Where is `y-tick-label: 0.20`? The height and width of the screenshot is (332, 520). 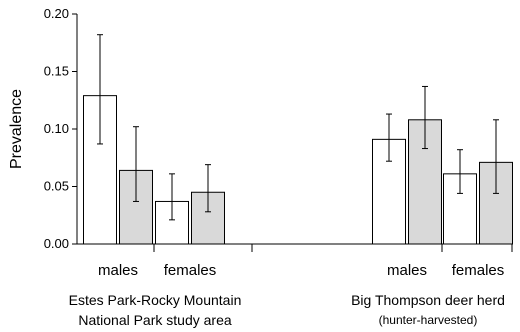 y-tick-label: 0.20 is located at coordinates (56, 13).